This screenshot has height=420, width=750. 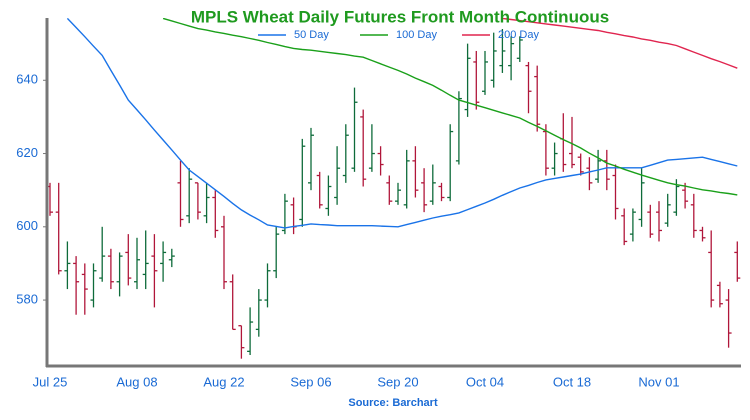 I want to click on moving-average-line, so click(x=620, y=43).